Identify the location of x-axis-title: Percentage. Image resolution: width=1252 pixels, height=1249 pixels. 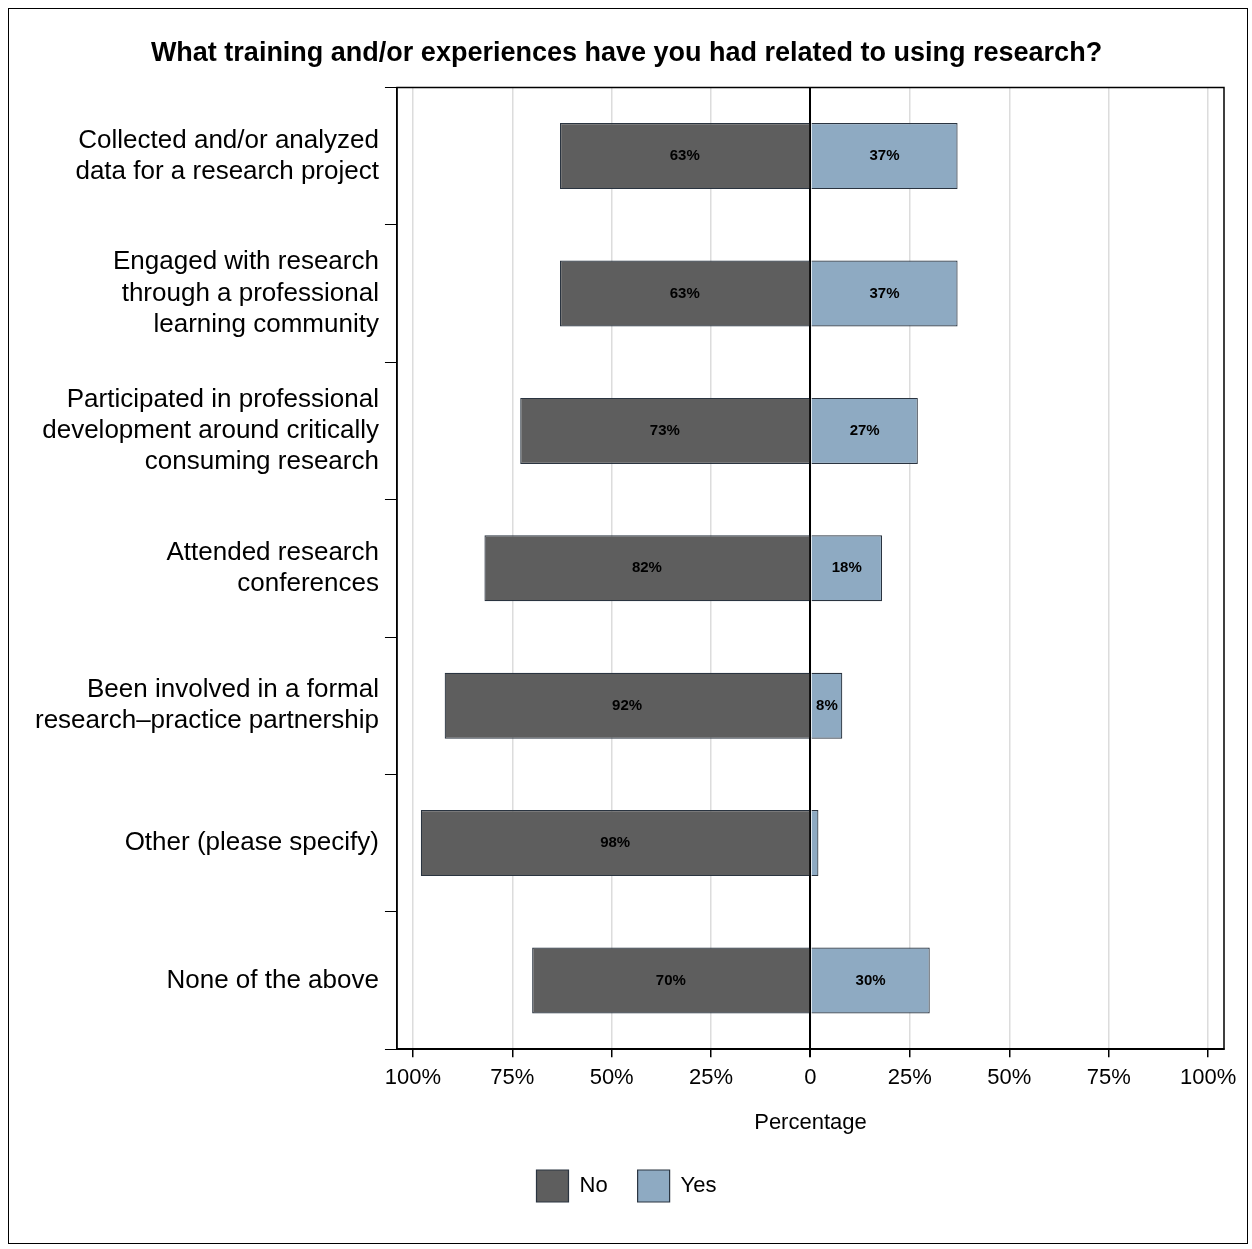
(810, 1121).